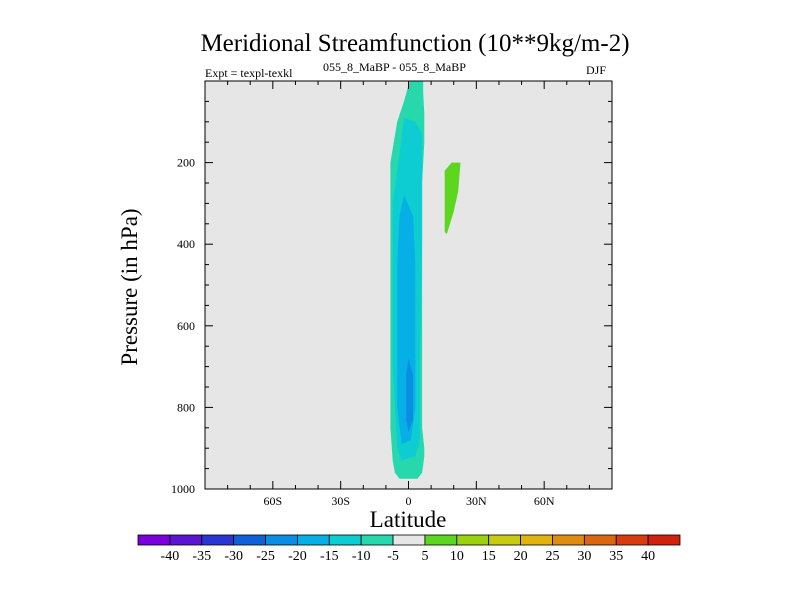 The image size is (800, 600). I want to click on colorbar-label-1: -35, so click(201, 556).